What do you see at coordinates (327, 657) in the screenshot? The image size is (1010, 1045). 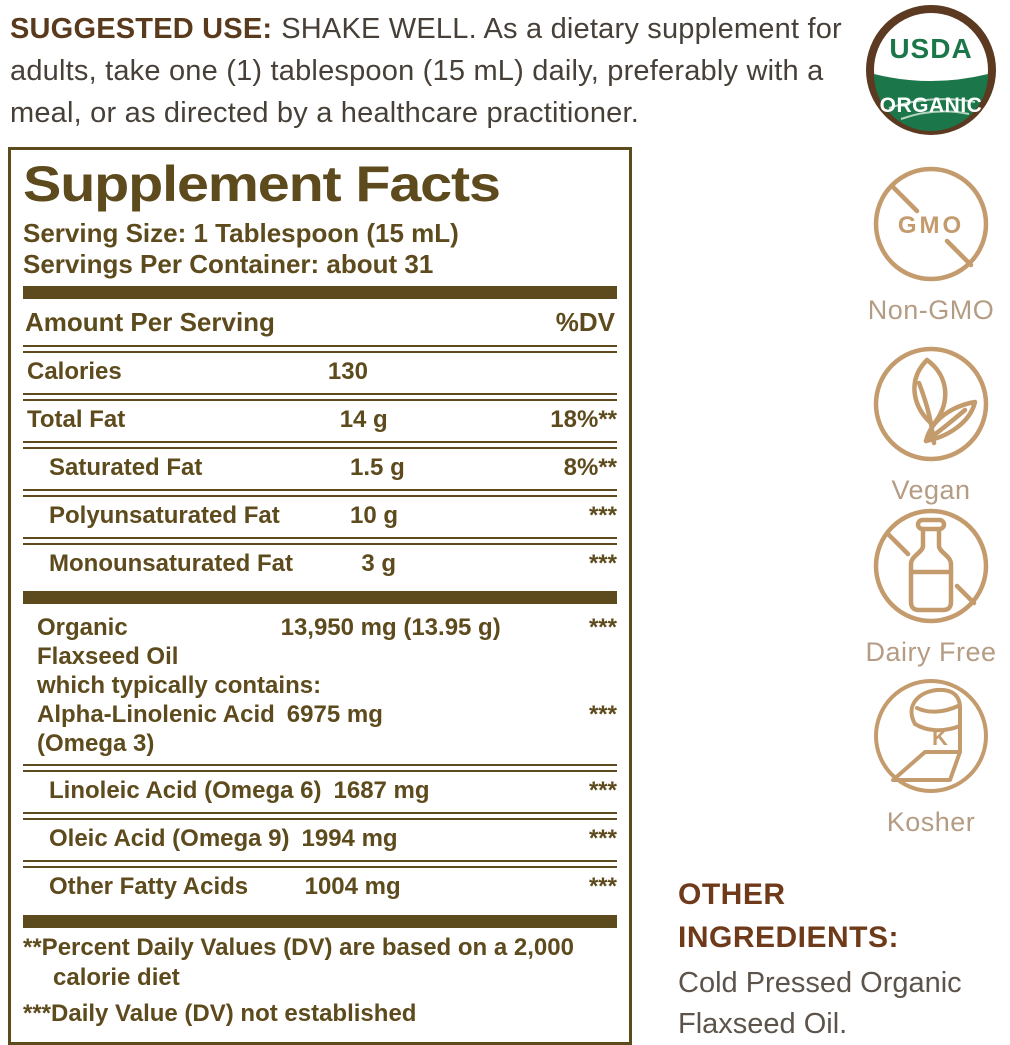 I see `sf-row-line: Flaxseed Oil` at bounding box center [327, 657].